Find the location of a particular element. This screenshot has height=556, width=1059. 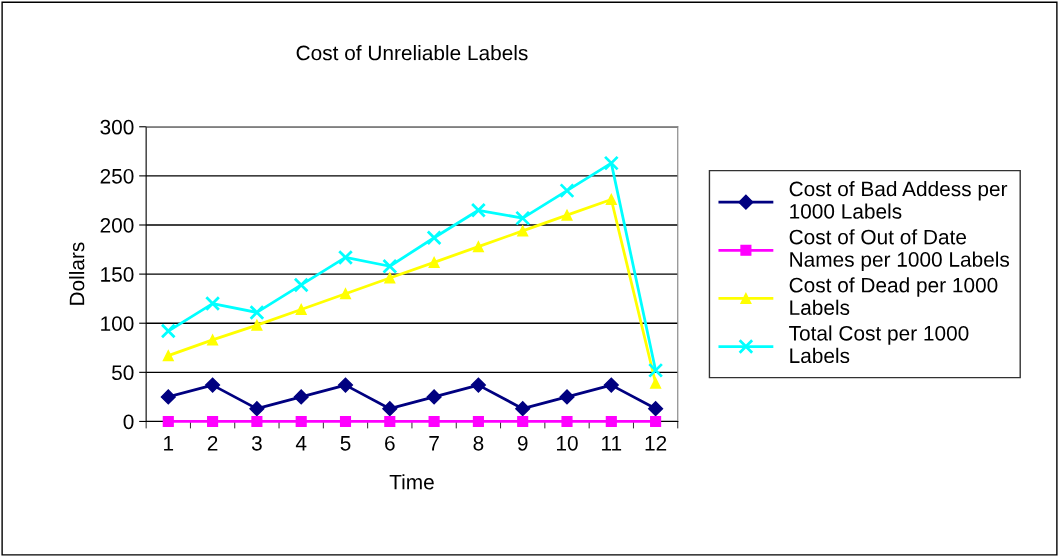

legend-label: Cost of Dead per 1000 Labels is located at coordinates (893, 296).